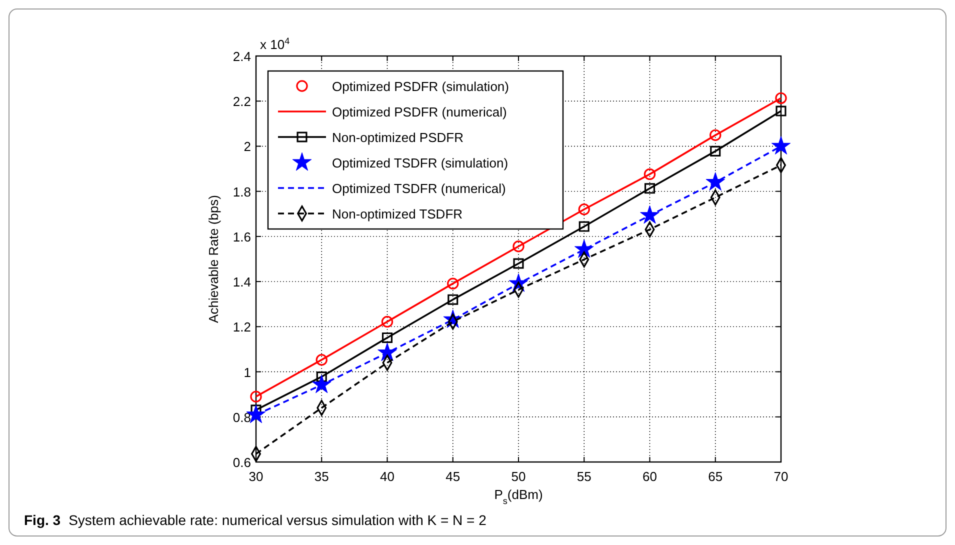 The height and width of the screenshot is (545, 955). I want to click on y-tick-label: 0.6, so click(241, 462).